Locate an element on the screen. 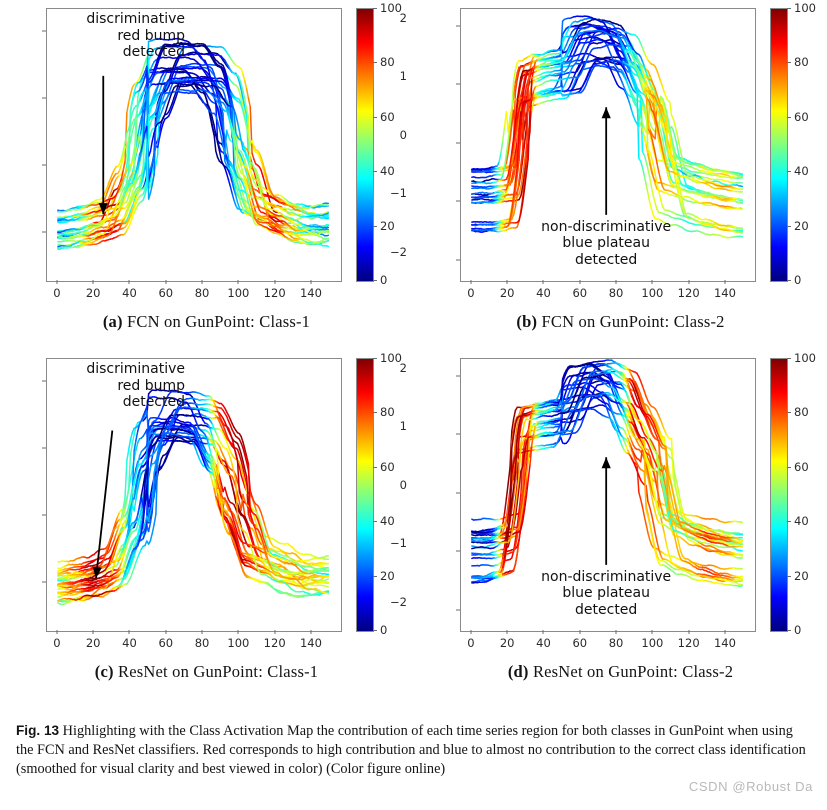 The image size is (827, 810). x-tick-label: 120 is located at coordinates (274, 293).